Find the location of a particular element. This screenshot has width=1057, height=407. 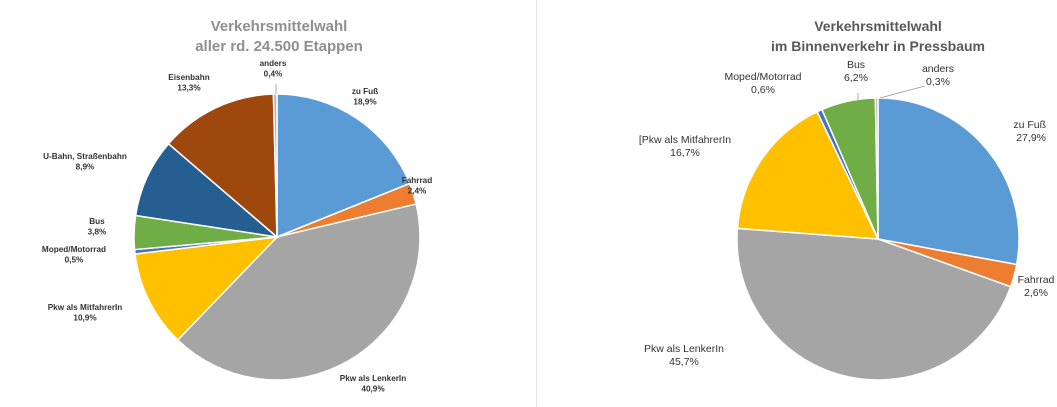

slice-value-u-bahn-strassenbahn: 8,9% is located at coordinates (85, 166).